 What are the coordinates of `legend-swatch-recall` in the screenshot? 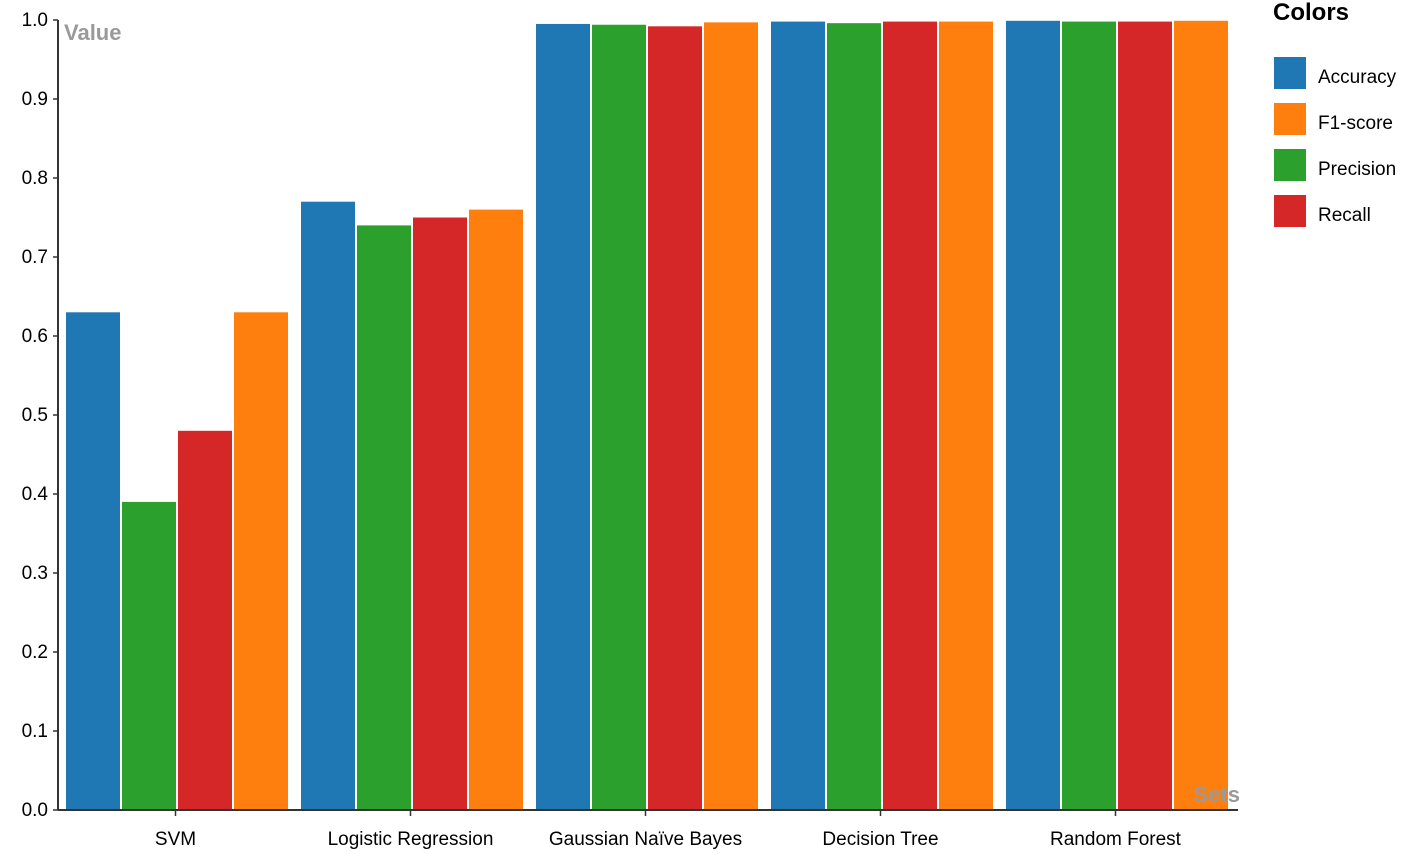 It's located at (1290, 211).